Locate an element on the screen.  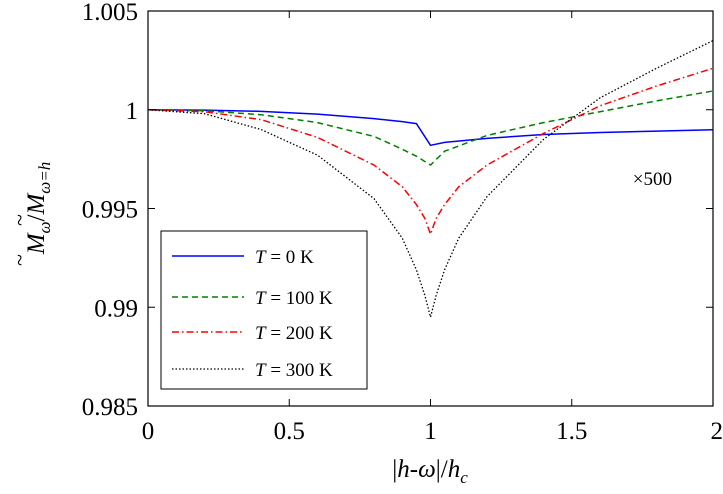
x-axis-label: |h-ω|/hc is located at coordinates (430, 471).